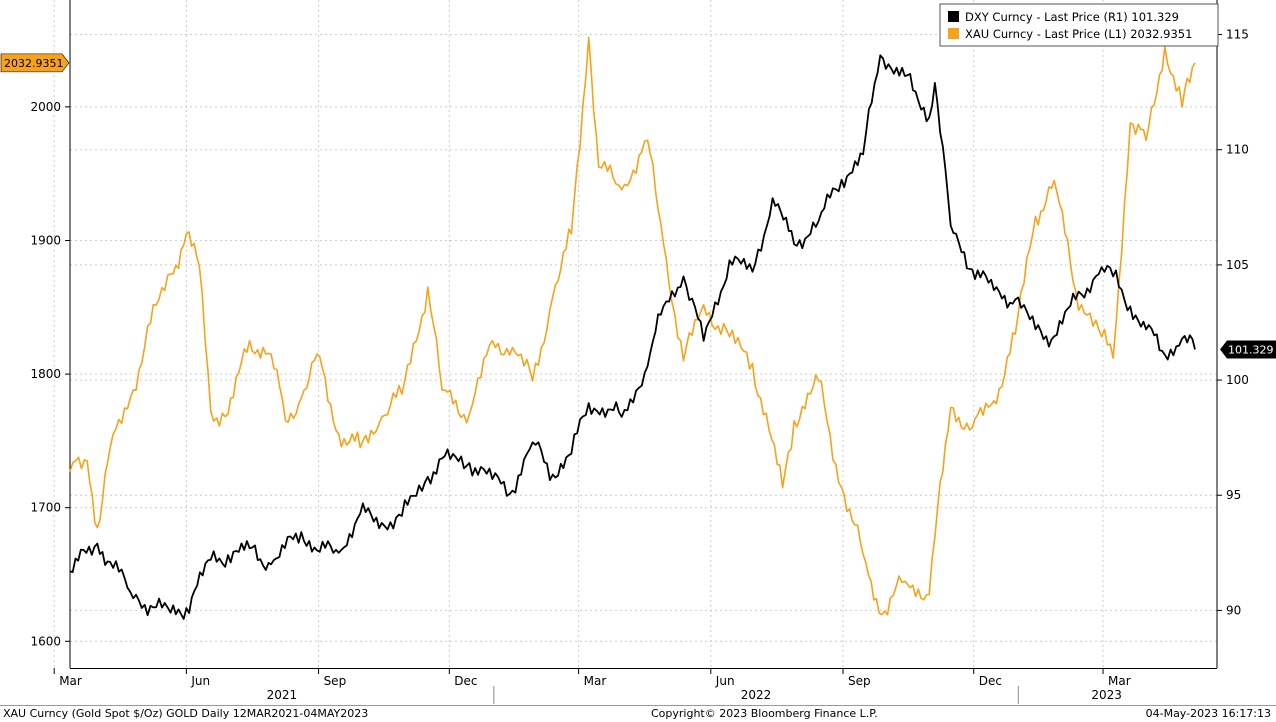 The image size is (1276, 722). Describe the element at coordinates (1237, 265) in the screenshot. I see `right-tick-label: 105` at that location.